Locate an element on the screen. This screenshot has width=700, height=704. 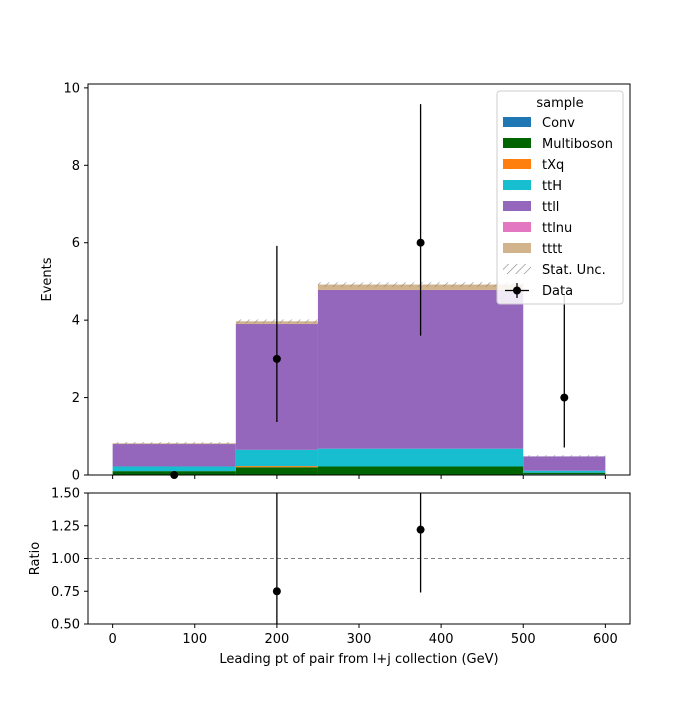
legend-label-data: Data is located at coordinates (557, 291).